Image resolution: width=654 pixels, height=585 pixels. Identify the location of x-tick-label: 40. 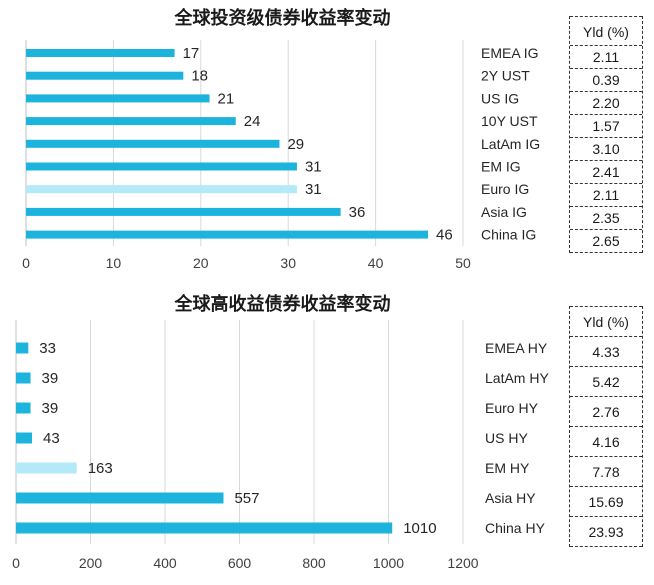
(376, 263).